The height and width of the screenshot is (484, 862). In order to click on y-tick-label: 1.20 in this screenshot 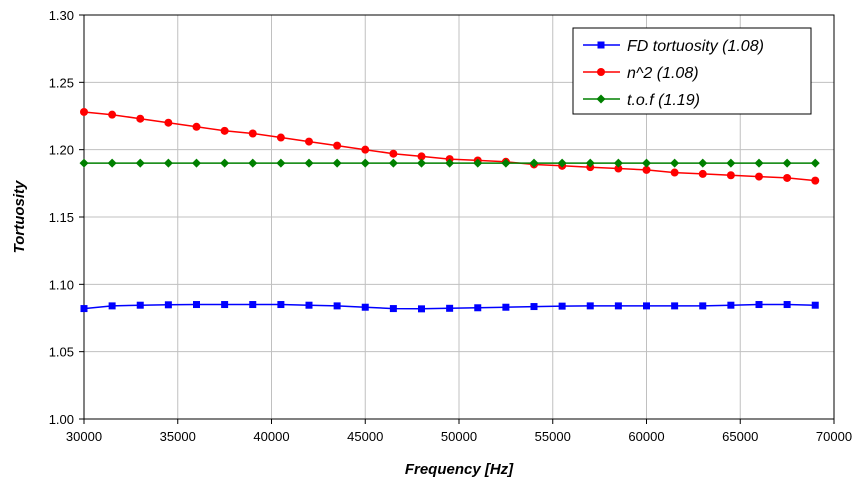, I will do `click(61, 150)`.